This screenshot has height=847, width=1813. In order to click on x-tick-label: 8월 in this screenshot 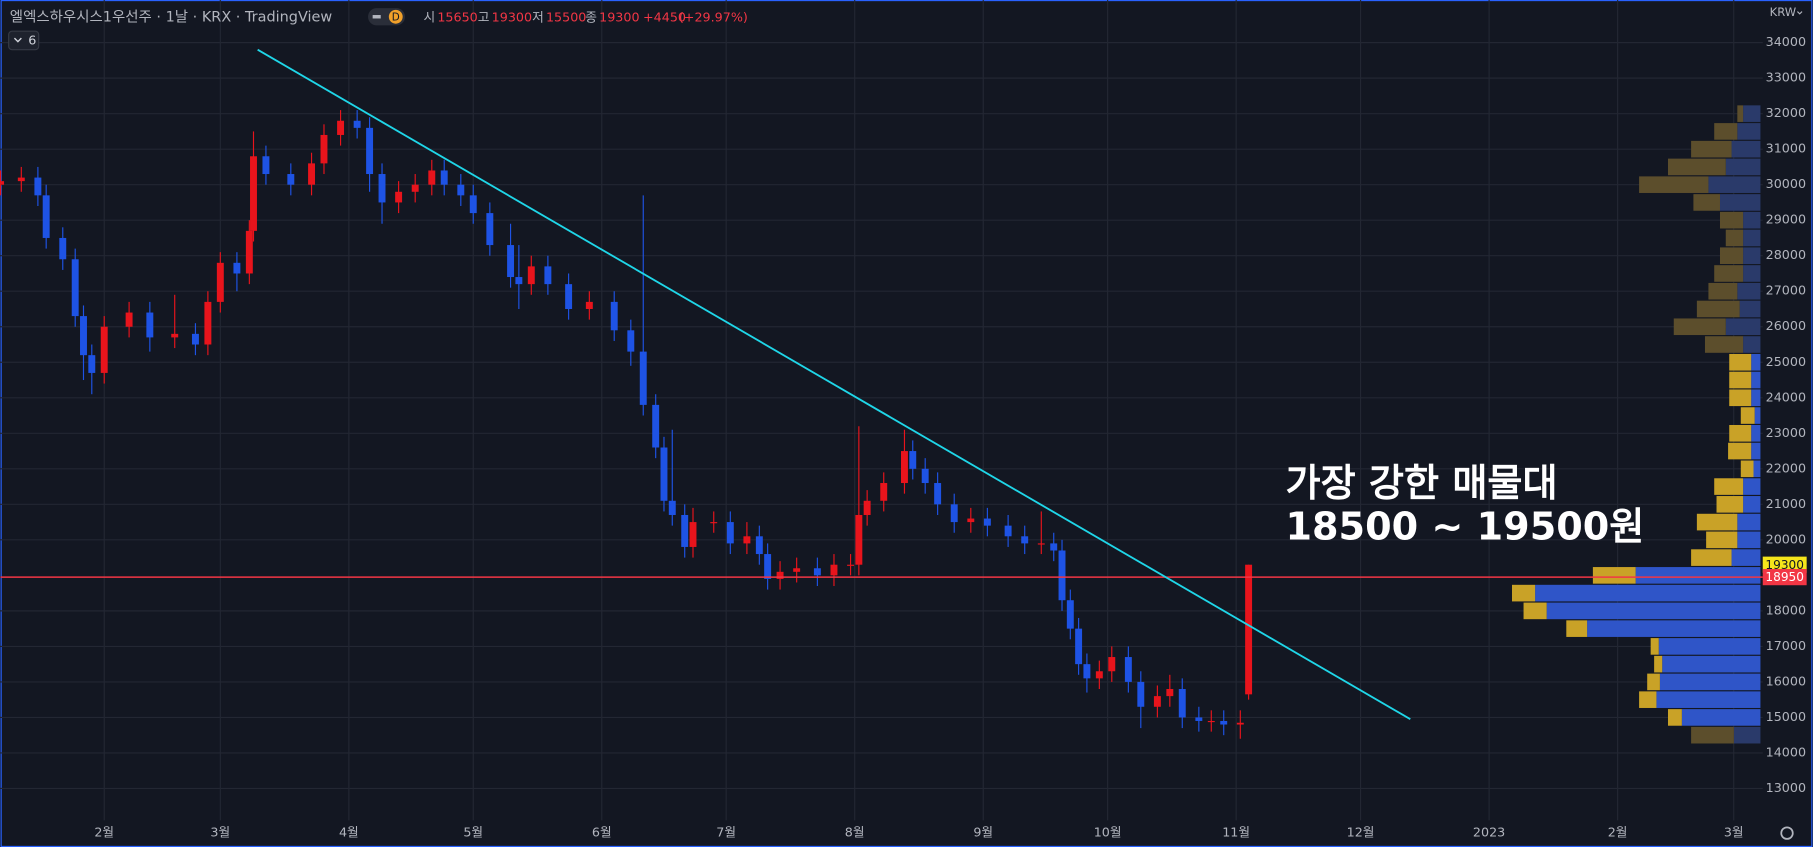, I will do `click(855, 832)`.